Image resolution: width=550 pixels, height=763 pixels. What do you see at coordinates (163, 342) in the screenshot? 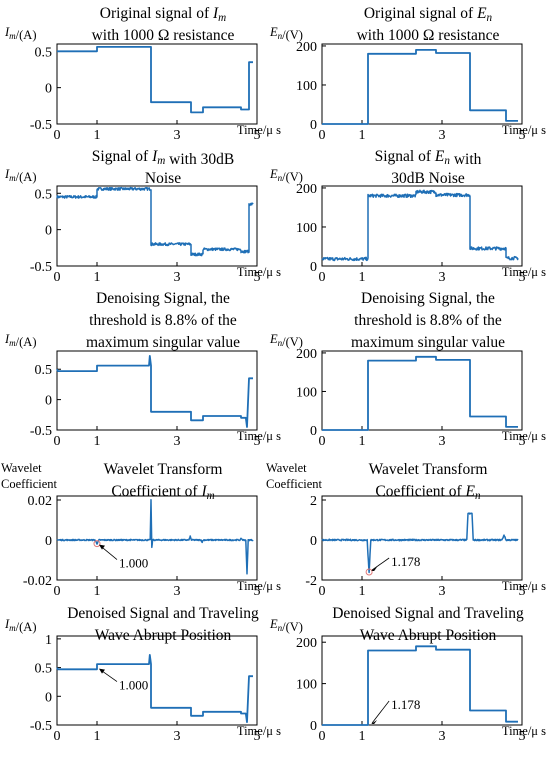
I see `chart-title-line: maximum singular value` at bounding box center [163, 342].